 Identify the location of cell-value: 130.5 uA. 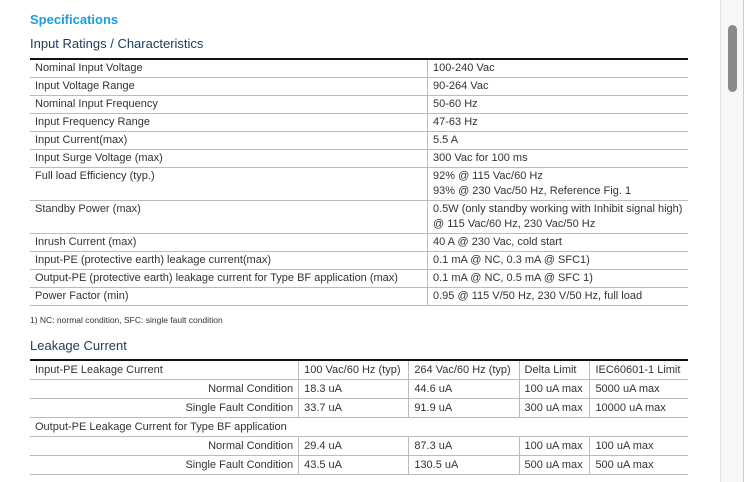
(464, 465).